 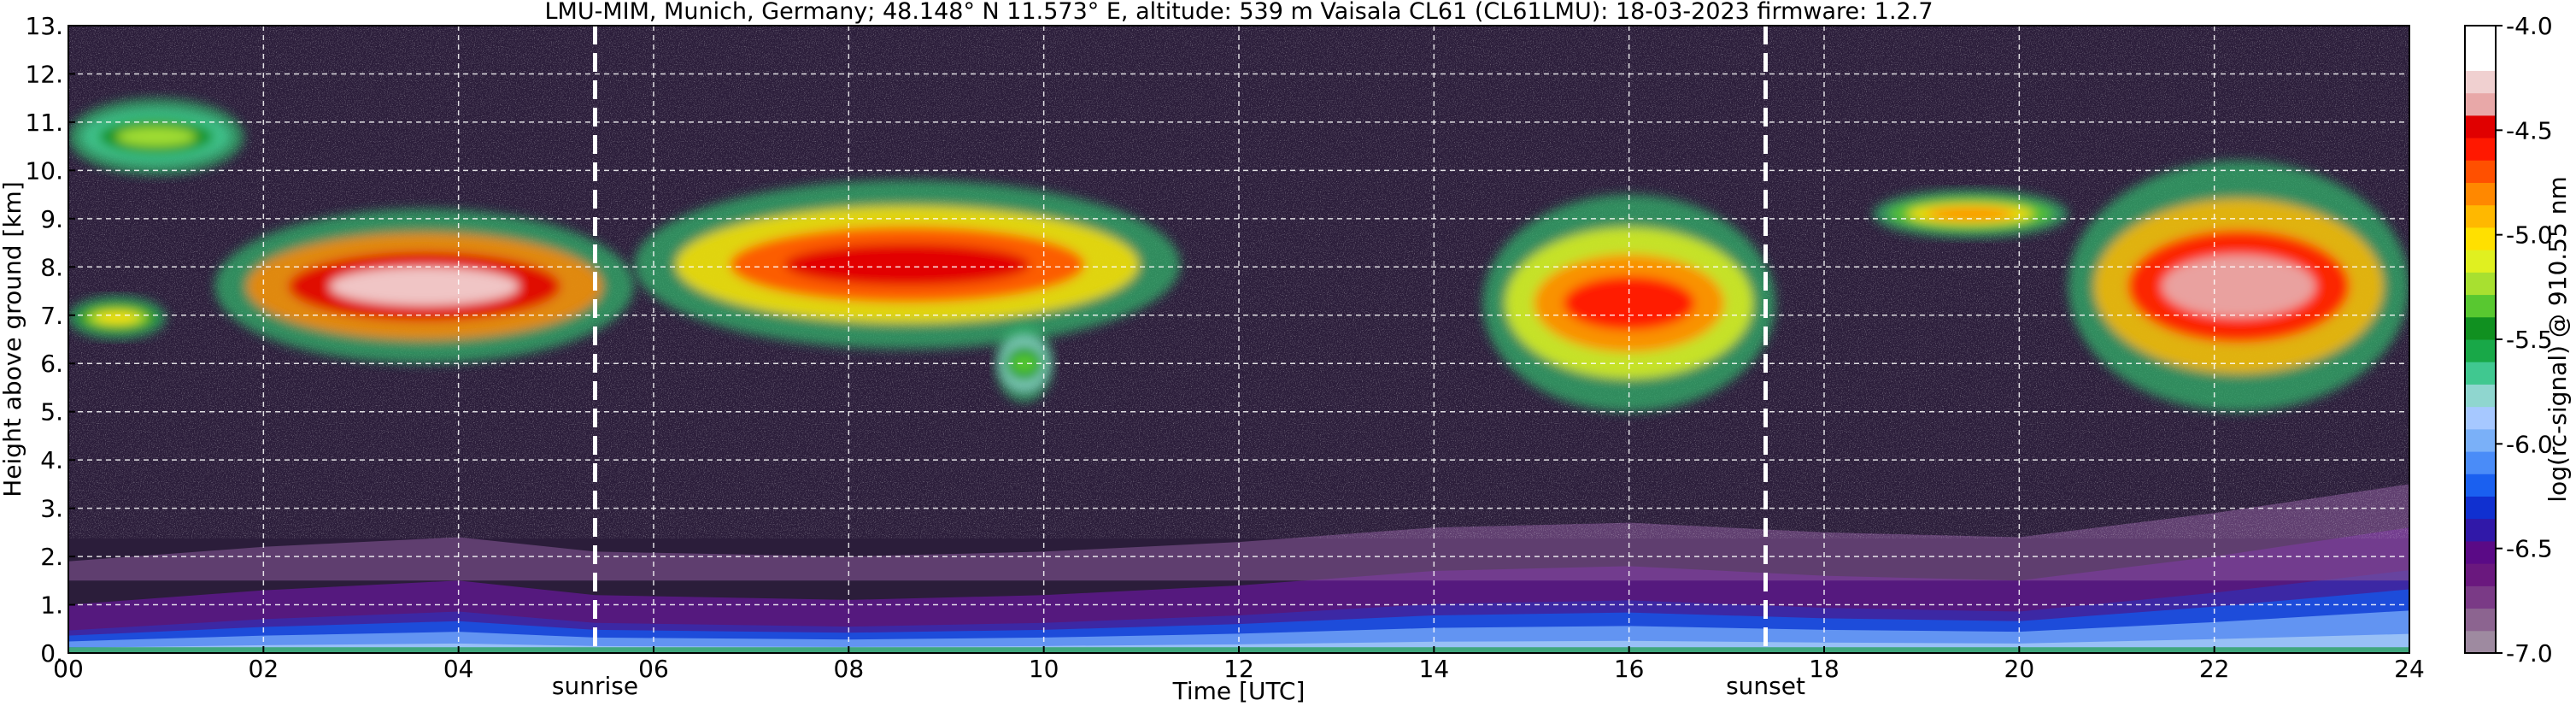 I want to click on sunrise-label: sunrise, so click(x=595, y=686).